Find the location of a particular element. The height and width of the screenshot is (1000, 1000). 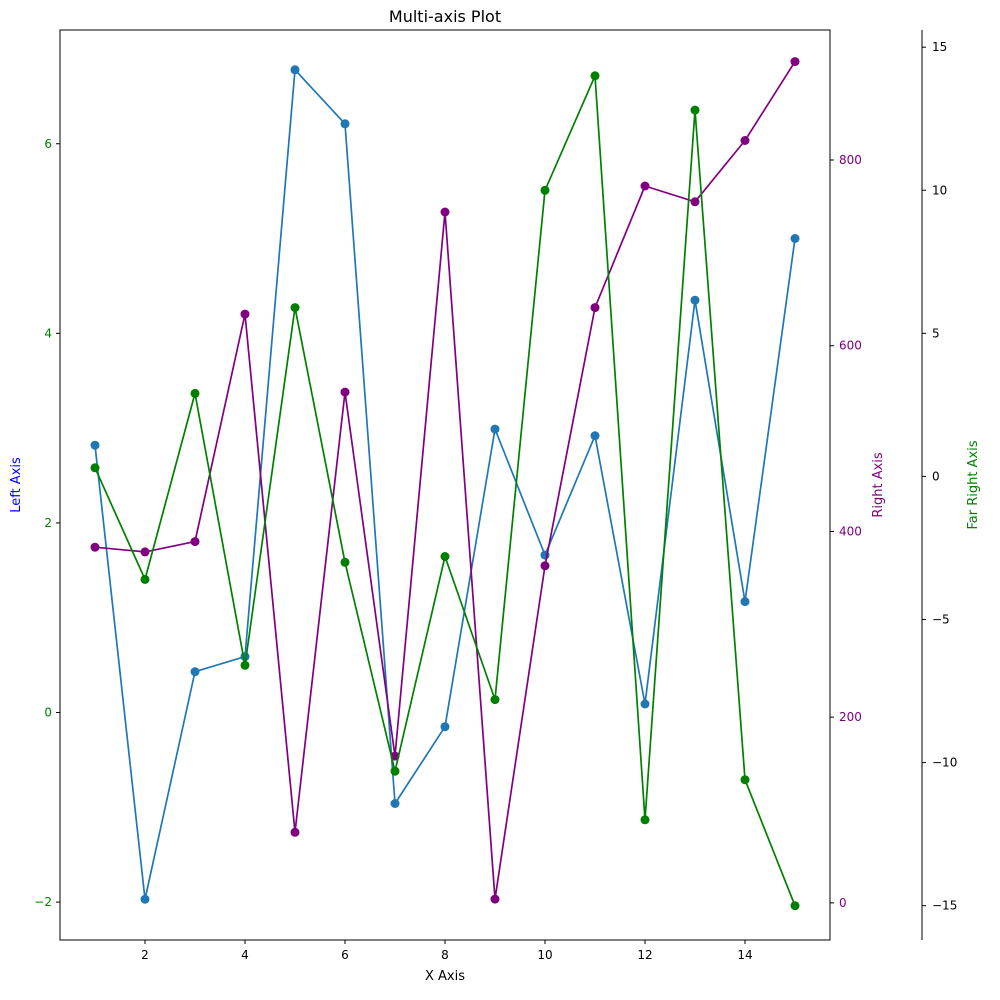

far-right-tick-label: −15 is located at coordinates (944, 906).